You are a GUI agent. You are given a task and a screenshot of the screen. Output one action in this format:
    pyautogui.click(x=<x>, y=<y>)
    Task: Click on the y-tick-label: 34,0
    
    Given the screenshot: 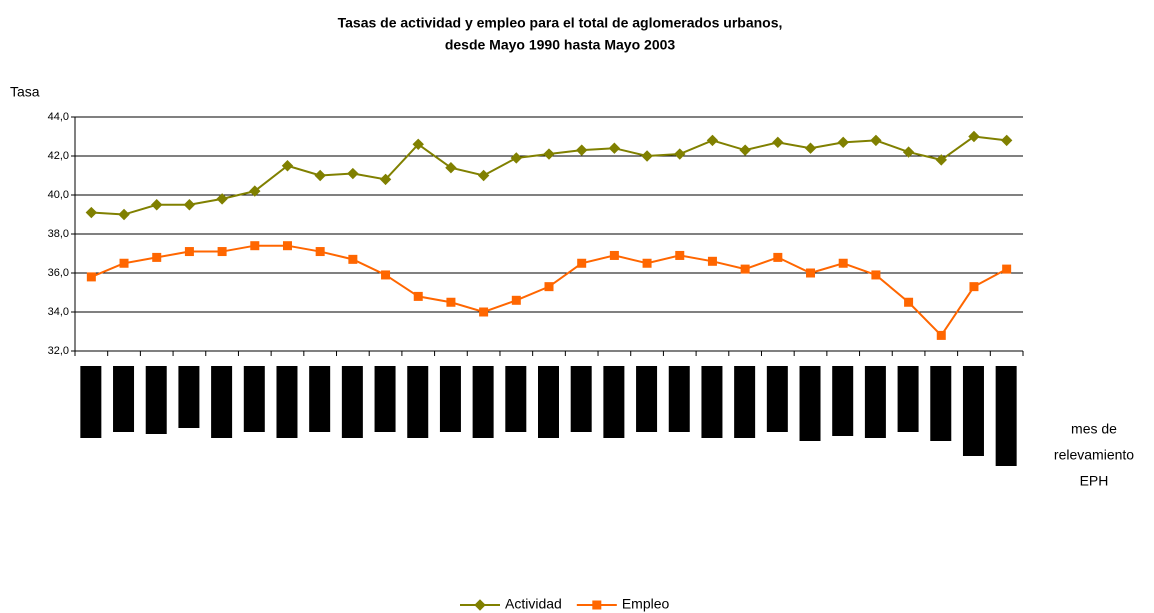 What is the action you would take?
    pyautogui.click(x=58, y=312)
    